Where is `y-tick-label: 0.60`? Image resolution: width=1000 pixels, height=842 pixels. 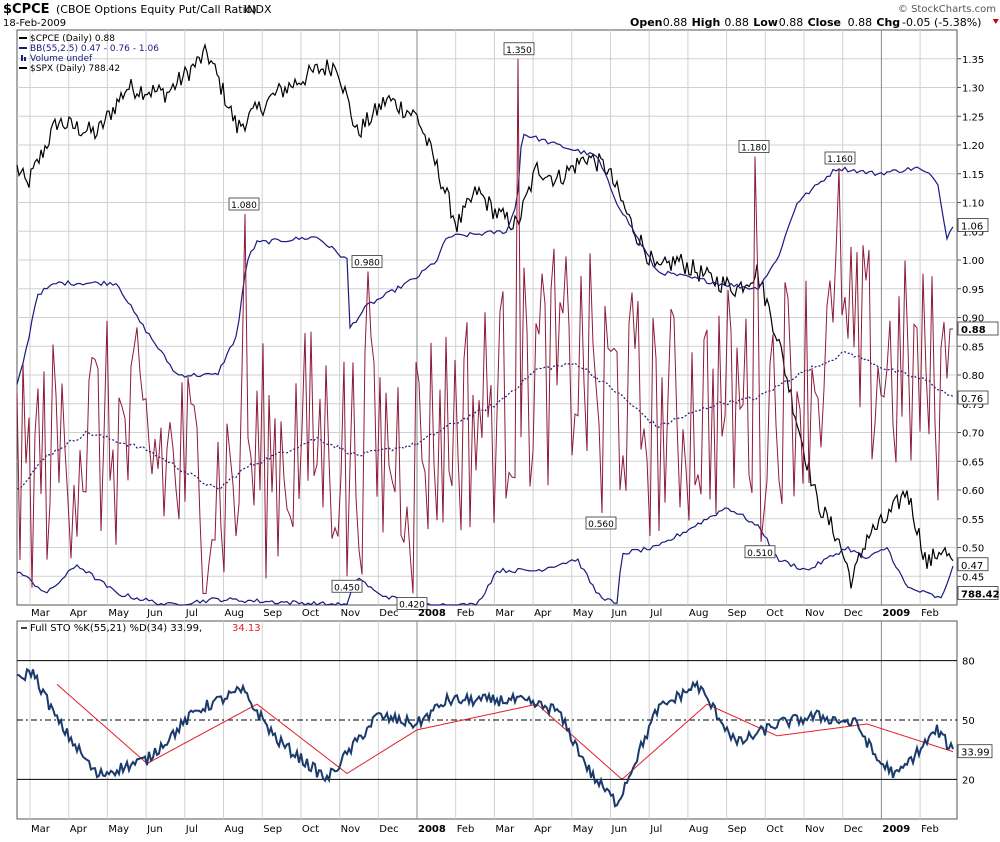
y-tick-label: 0.60 is located at coordinates (973, 491).